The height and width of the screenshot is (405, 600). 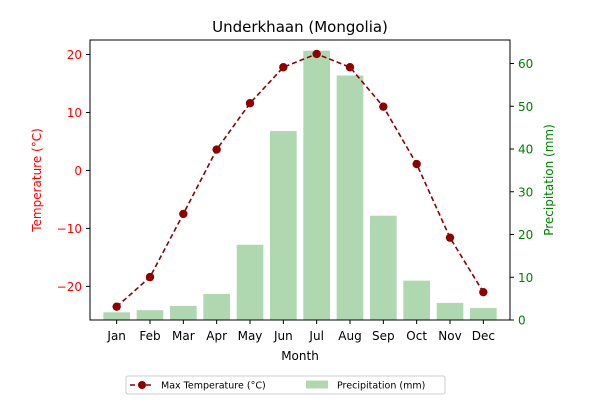 What do you see at coordinates (183, 336) in the screenshot?
I see `x-tick-label: Mar` at bounding box center [183, 336].